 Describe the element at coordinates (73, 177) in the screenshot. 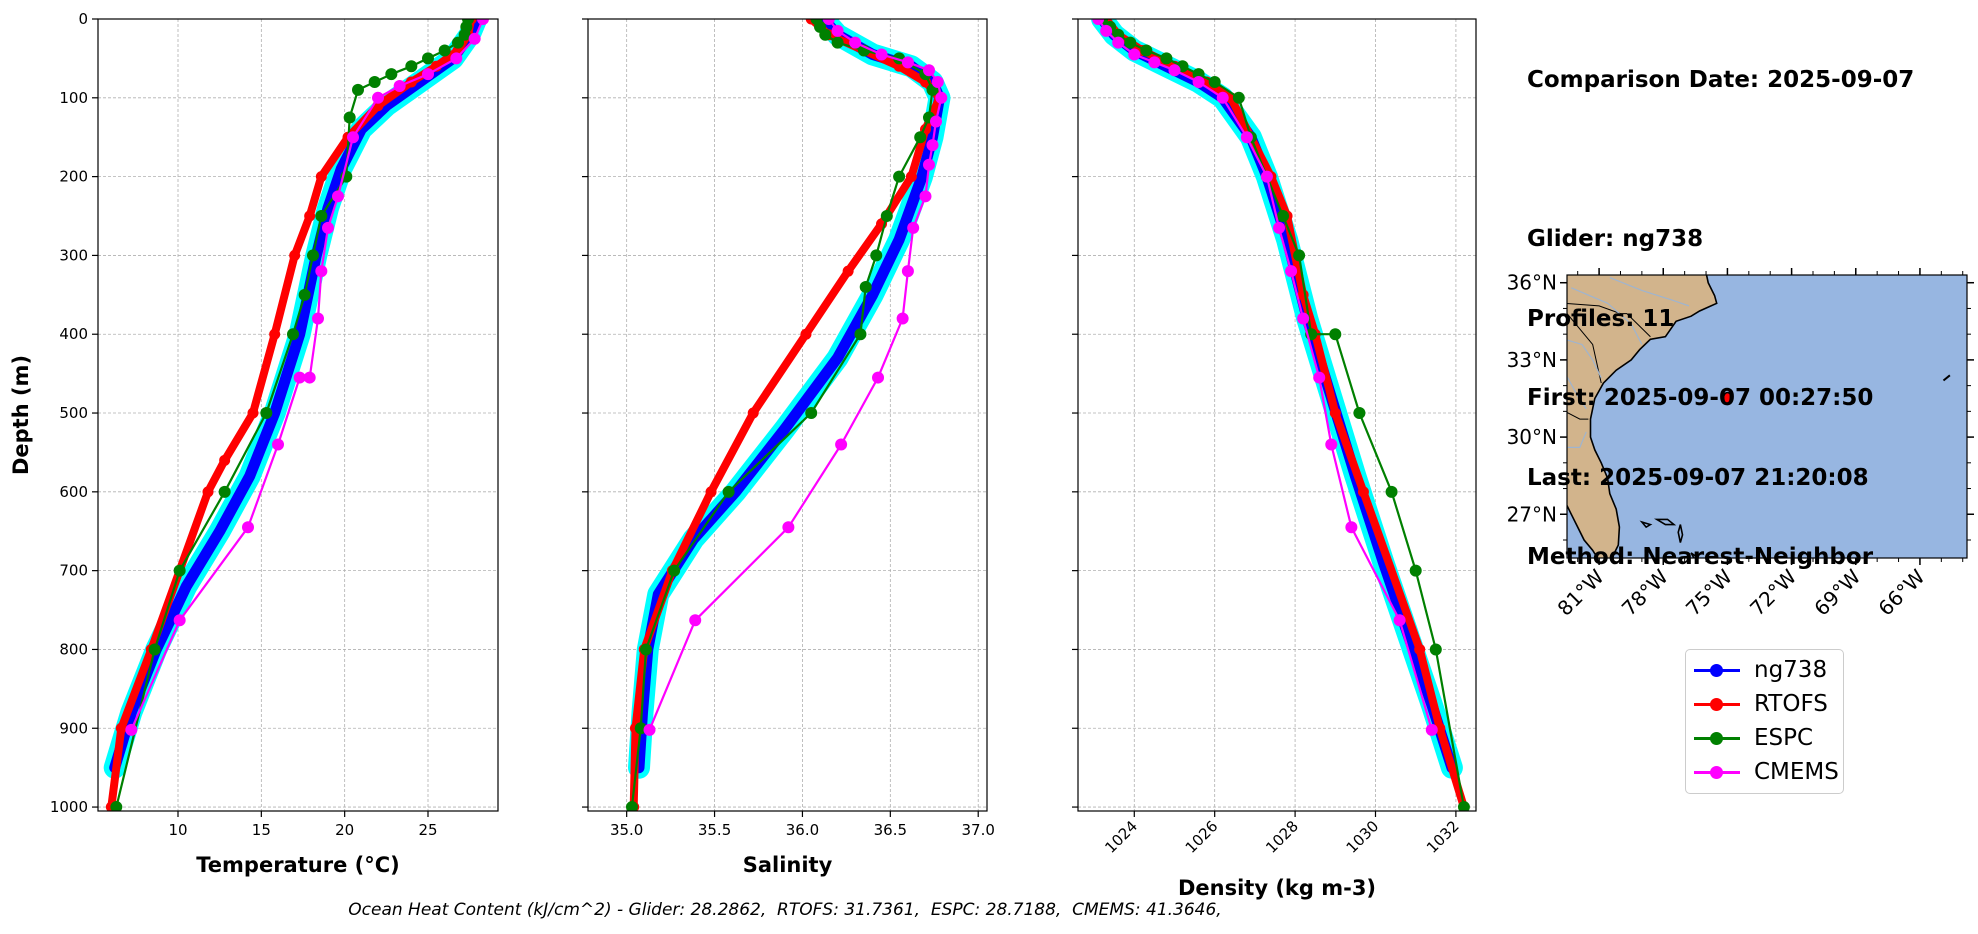

I see `y-tick-label: 200` at that location.